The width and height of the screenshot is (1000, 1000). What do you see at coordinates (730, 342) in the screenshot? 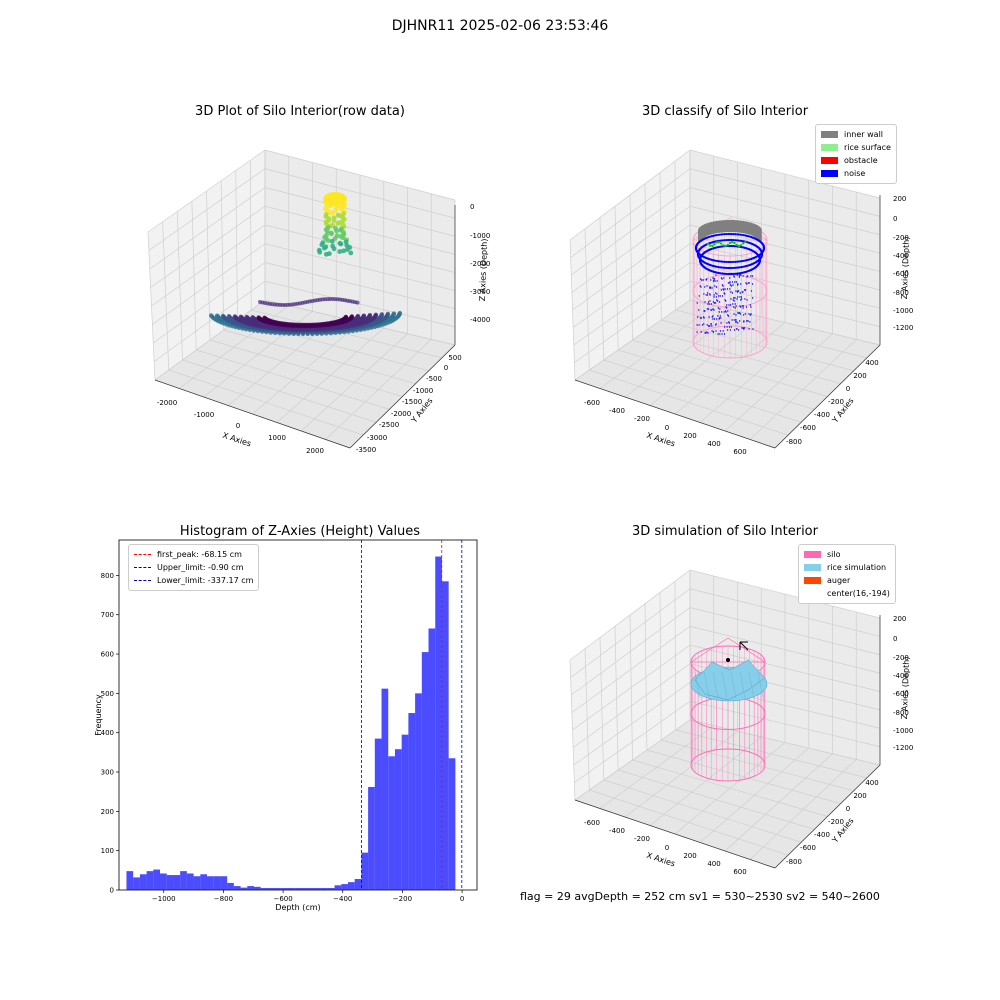
I see `silo-ring` at bounding box center [730, 342].